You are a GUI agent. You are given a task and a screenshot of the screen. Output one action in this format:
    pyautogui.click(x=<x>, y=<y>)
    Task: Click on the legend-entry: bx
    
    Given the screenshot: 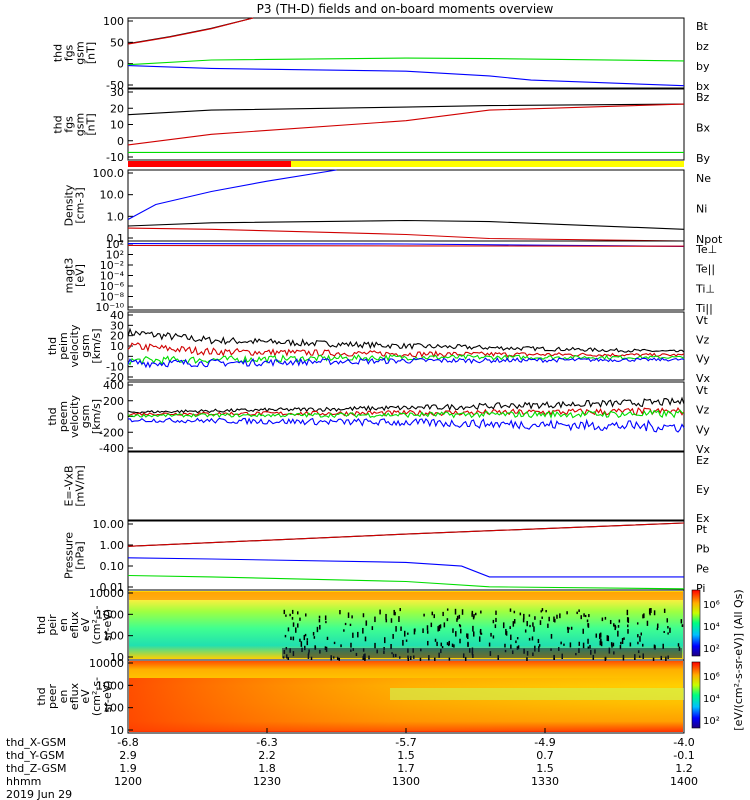 What is the action you would take?
    pyautogui.click(x=703, y=86)
    